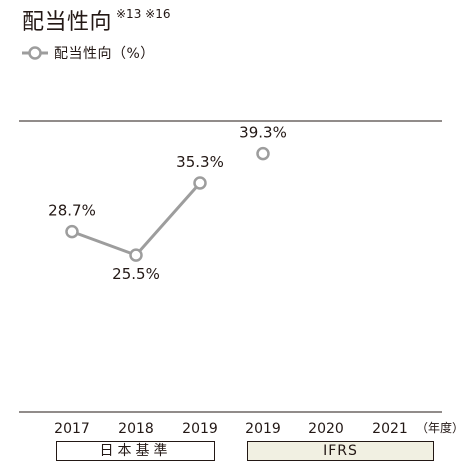 The width and height of the screenshot is (463, 464). What do you see at coordinates (35, 53) in the screenshot?
I see `legend-marker-icon` at bounding box center [35, 53].